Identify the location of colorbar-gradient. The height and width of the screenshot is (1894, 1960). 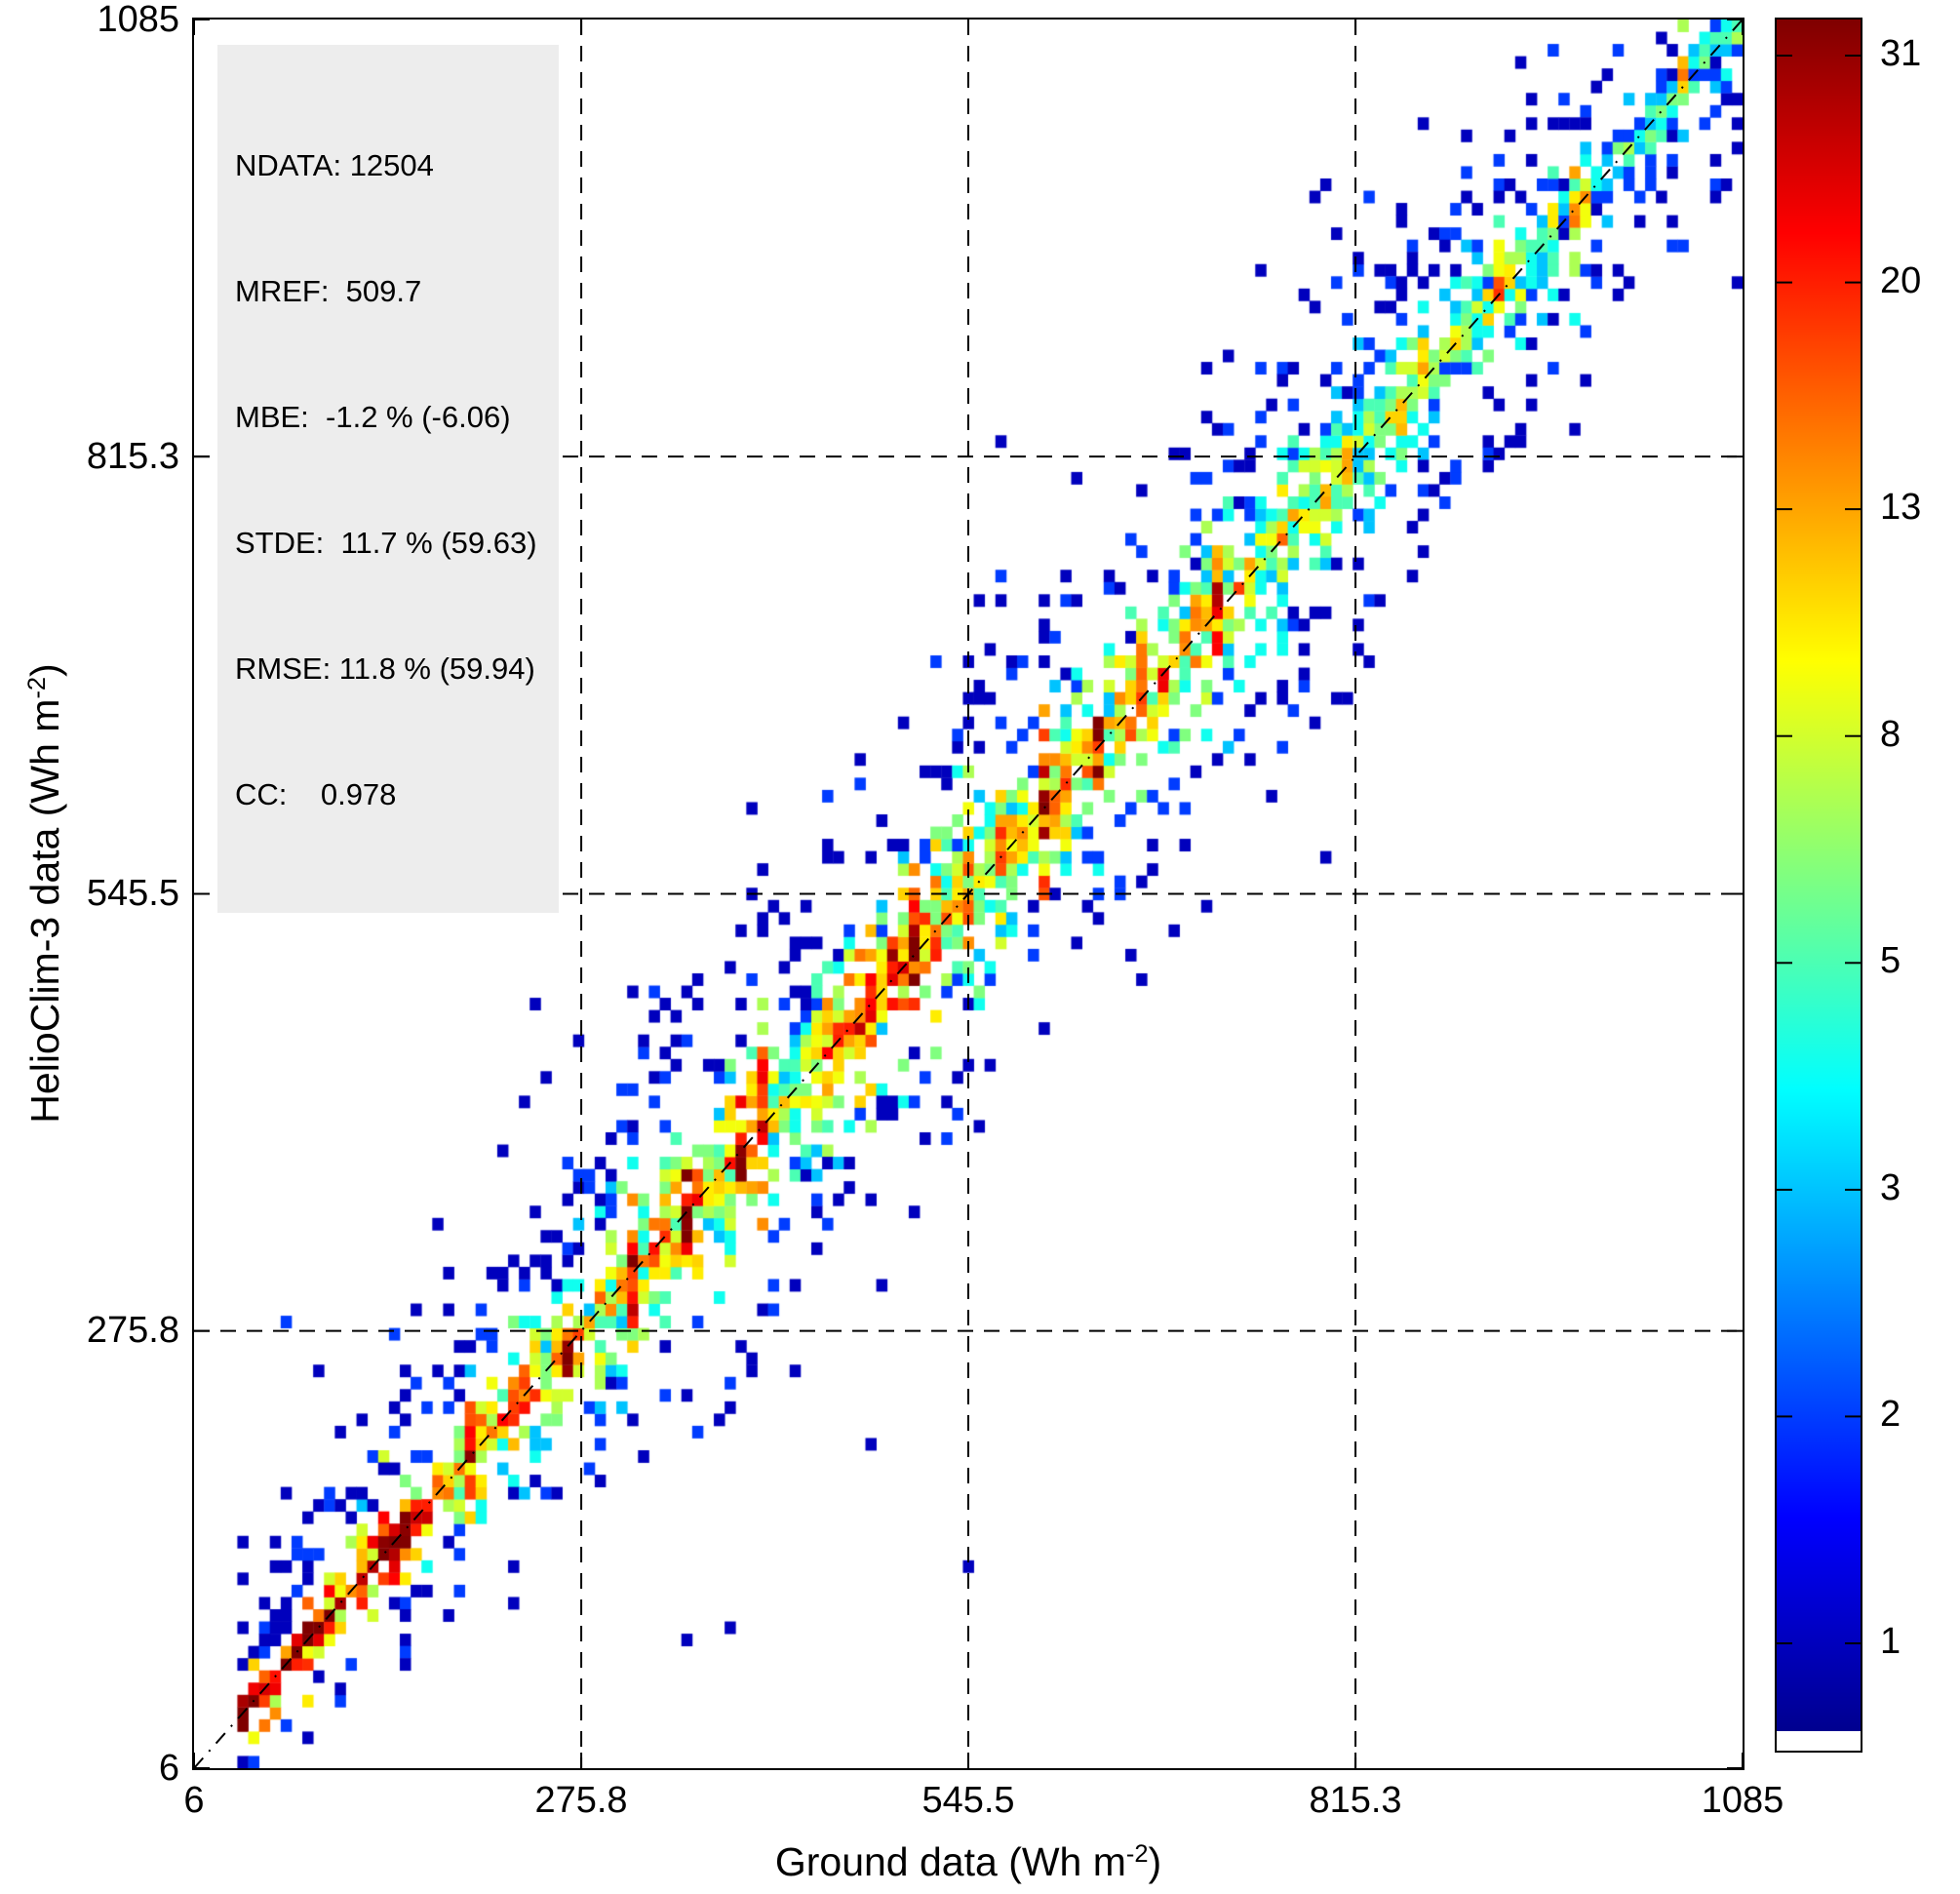
(1819, 885).